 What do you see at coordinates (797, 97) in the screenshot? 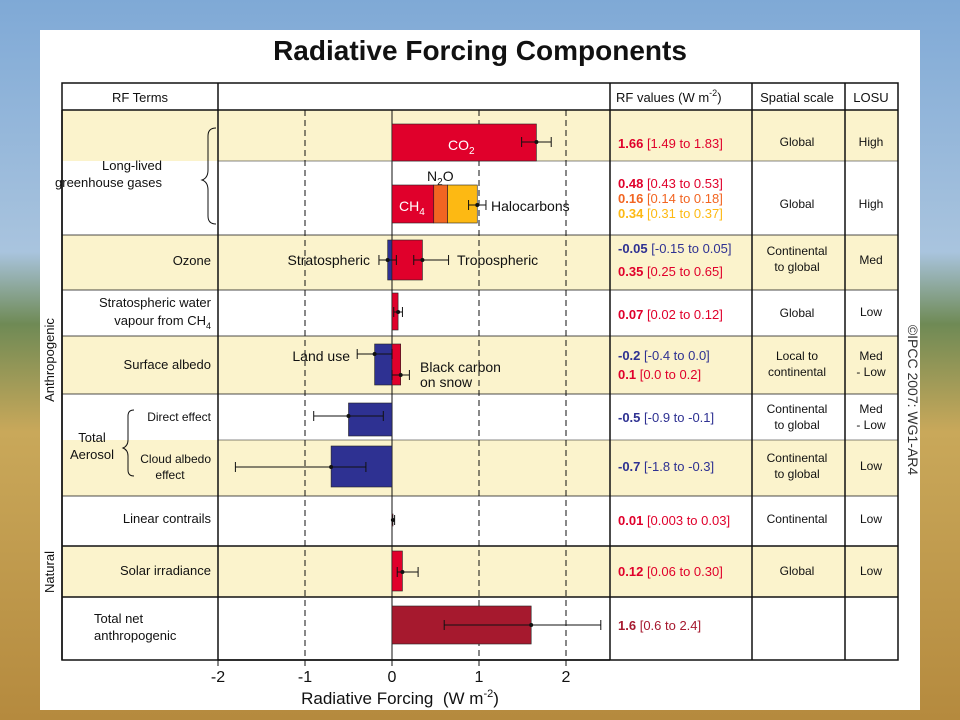
I see `header-spatial-scale: Spatial scale` at bounding box center [797, 97].